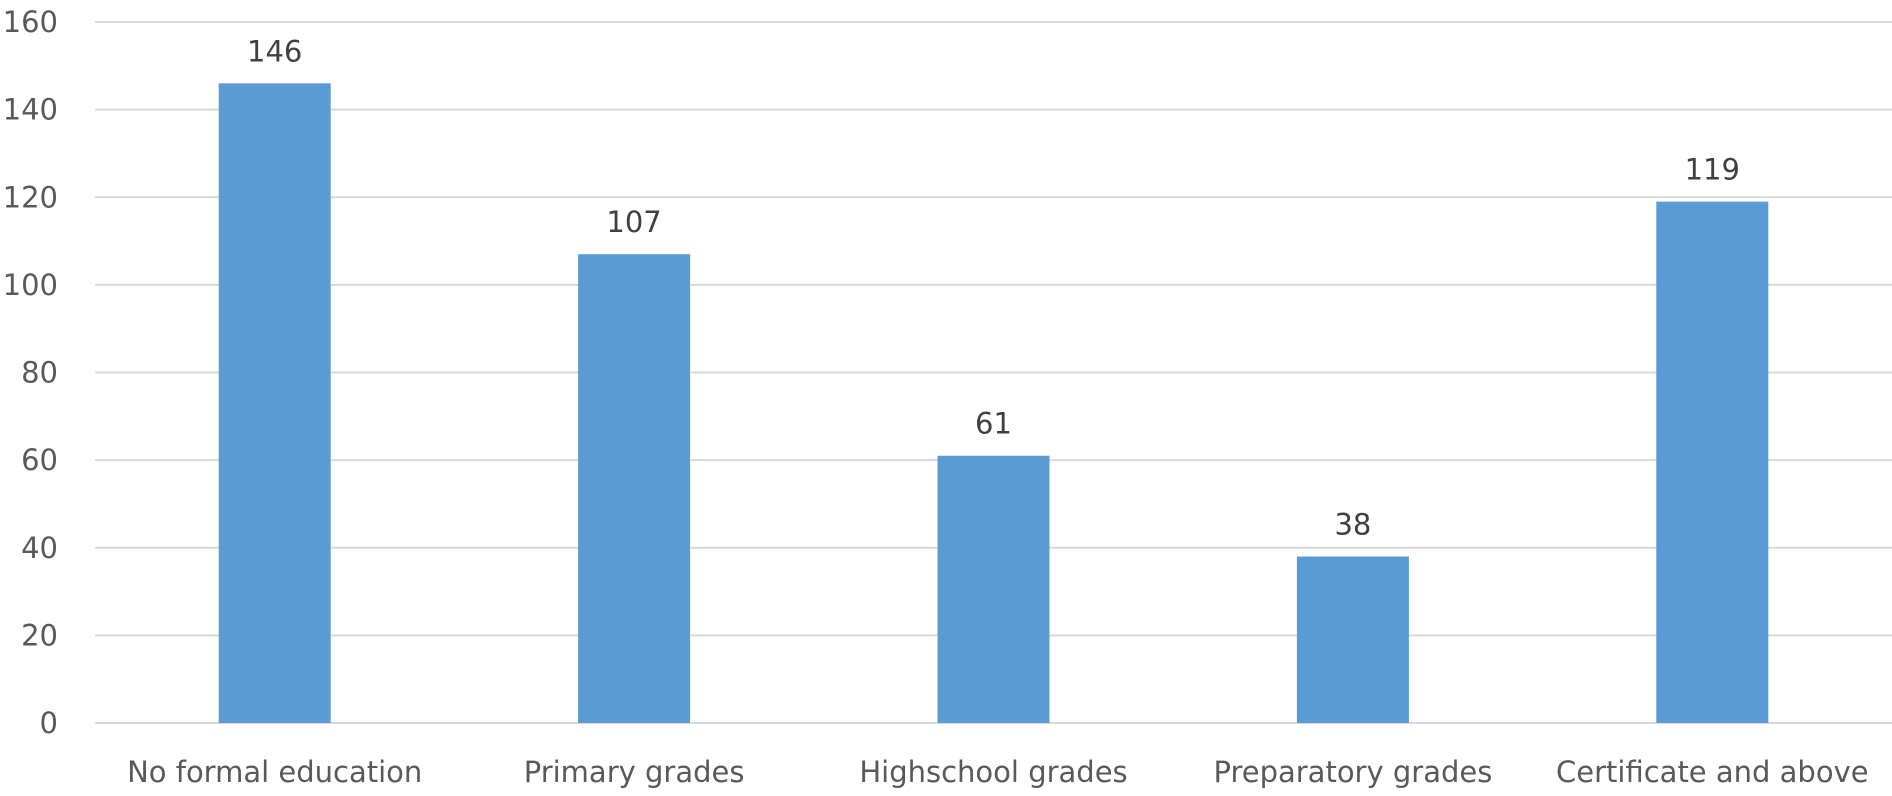 The image size is (1892, 796). Describe the element at coordinates (633, 222) in the screenshot. I see `data-label: 107` at that location.